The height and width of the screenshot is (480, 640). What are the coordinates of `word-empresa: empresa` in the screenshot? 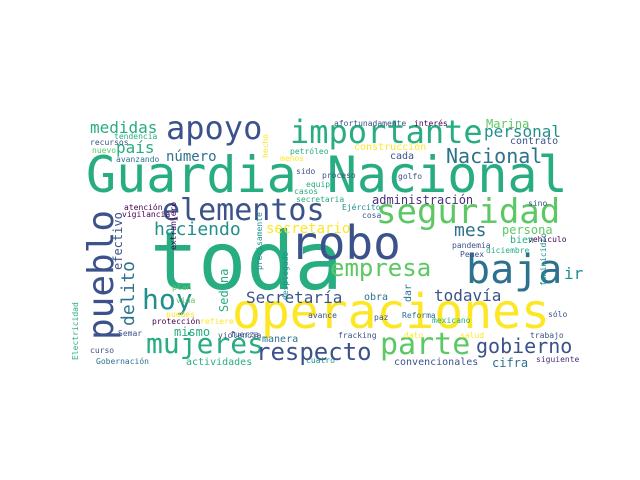 It's located at (381, 268).